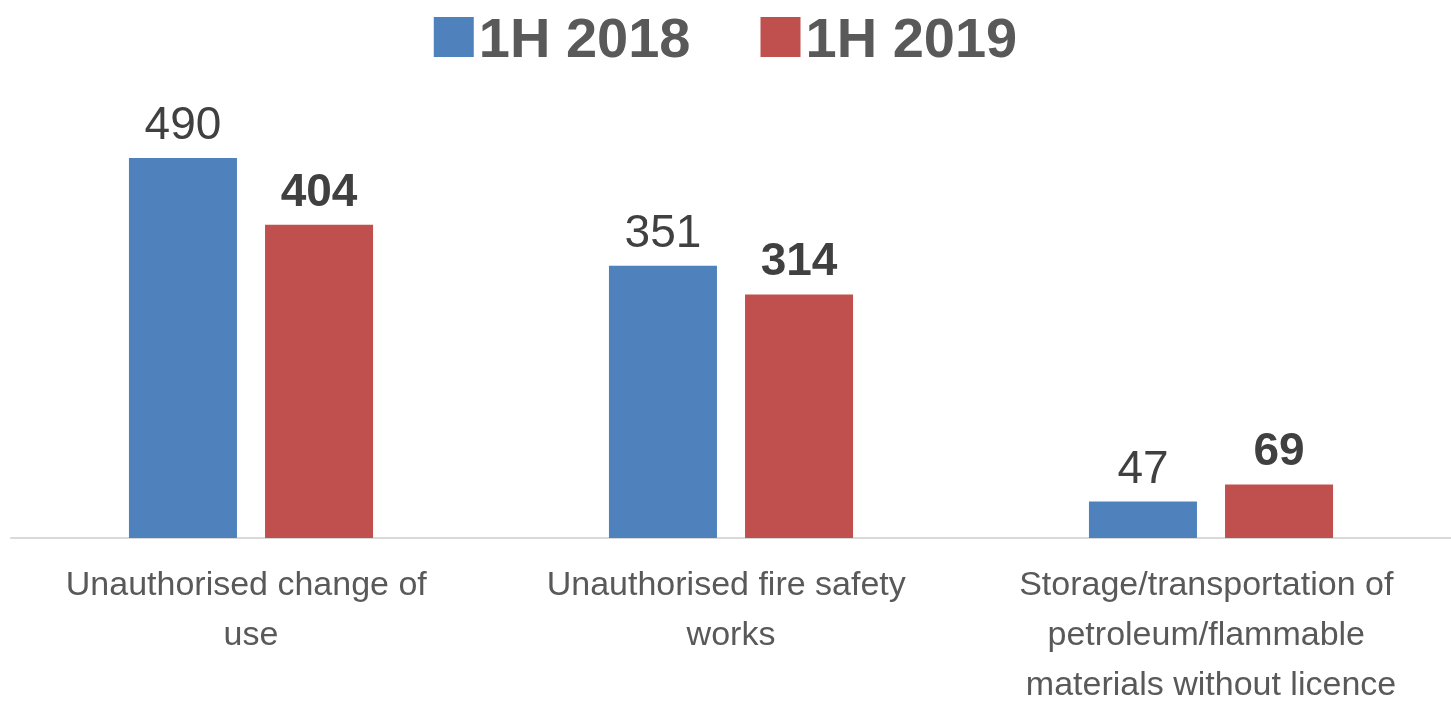 The height and width of the screenshot is (714, 1451). I want to click on data-label: 314, so click(799, 259).